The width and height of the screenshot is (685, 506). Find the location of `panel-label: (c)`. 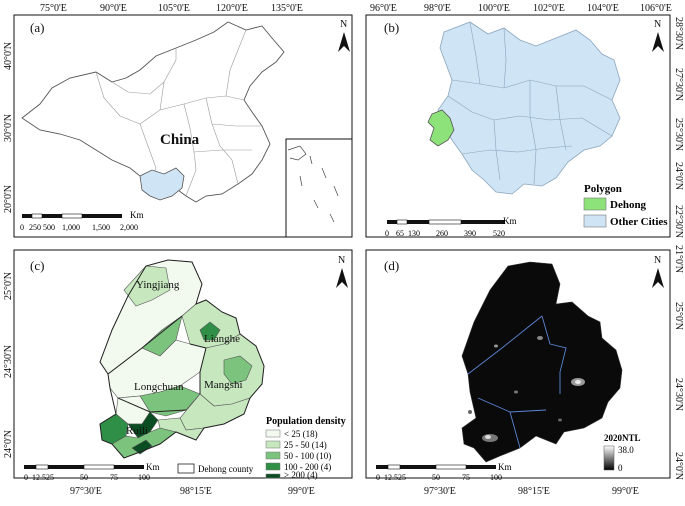

panel-label: (c) is located at coordinates (37, 265).